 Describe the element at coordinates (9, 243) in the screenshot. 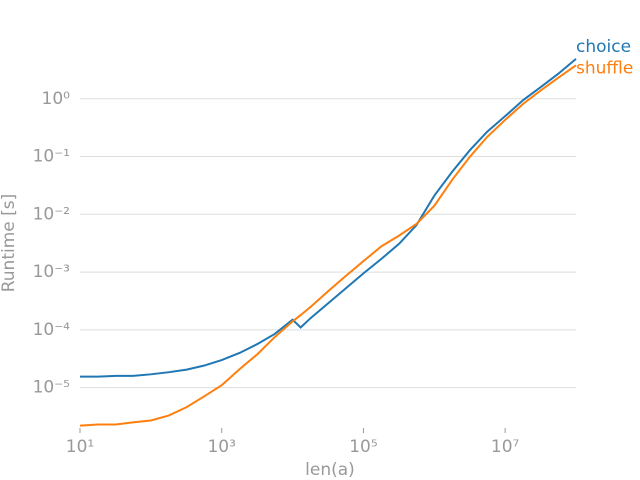

I see `y-axis-label: Runtime [s]` at that location.